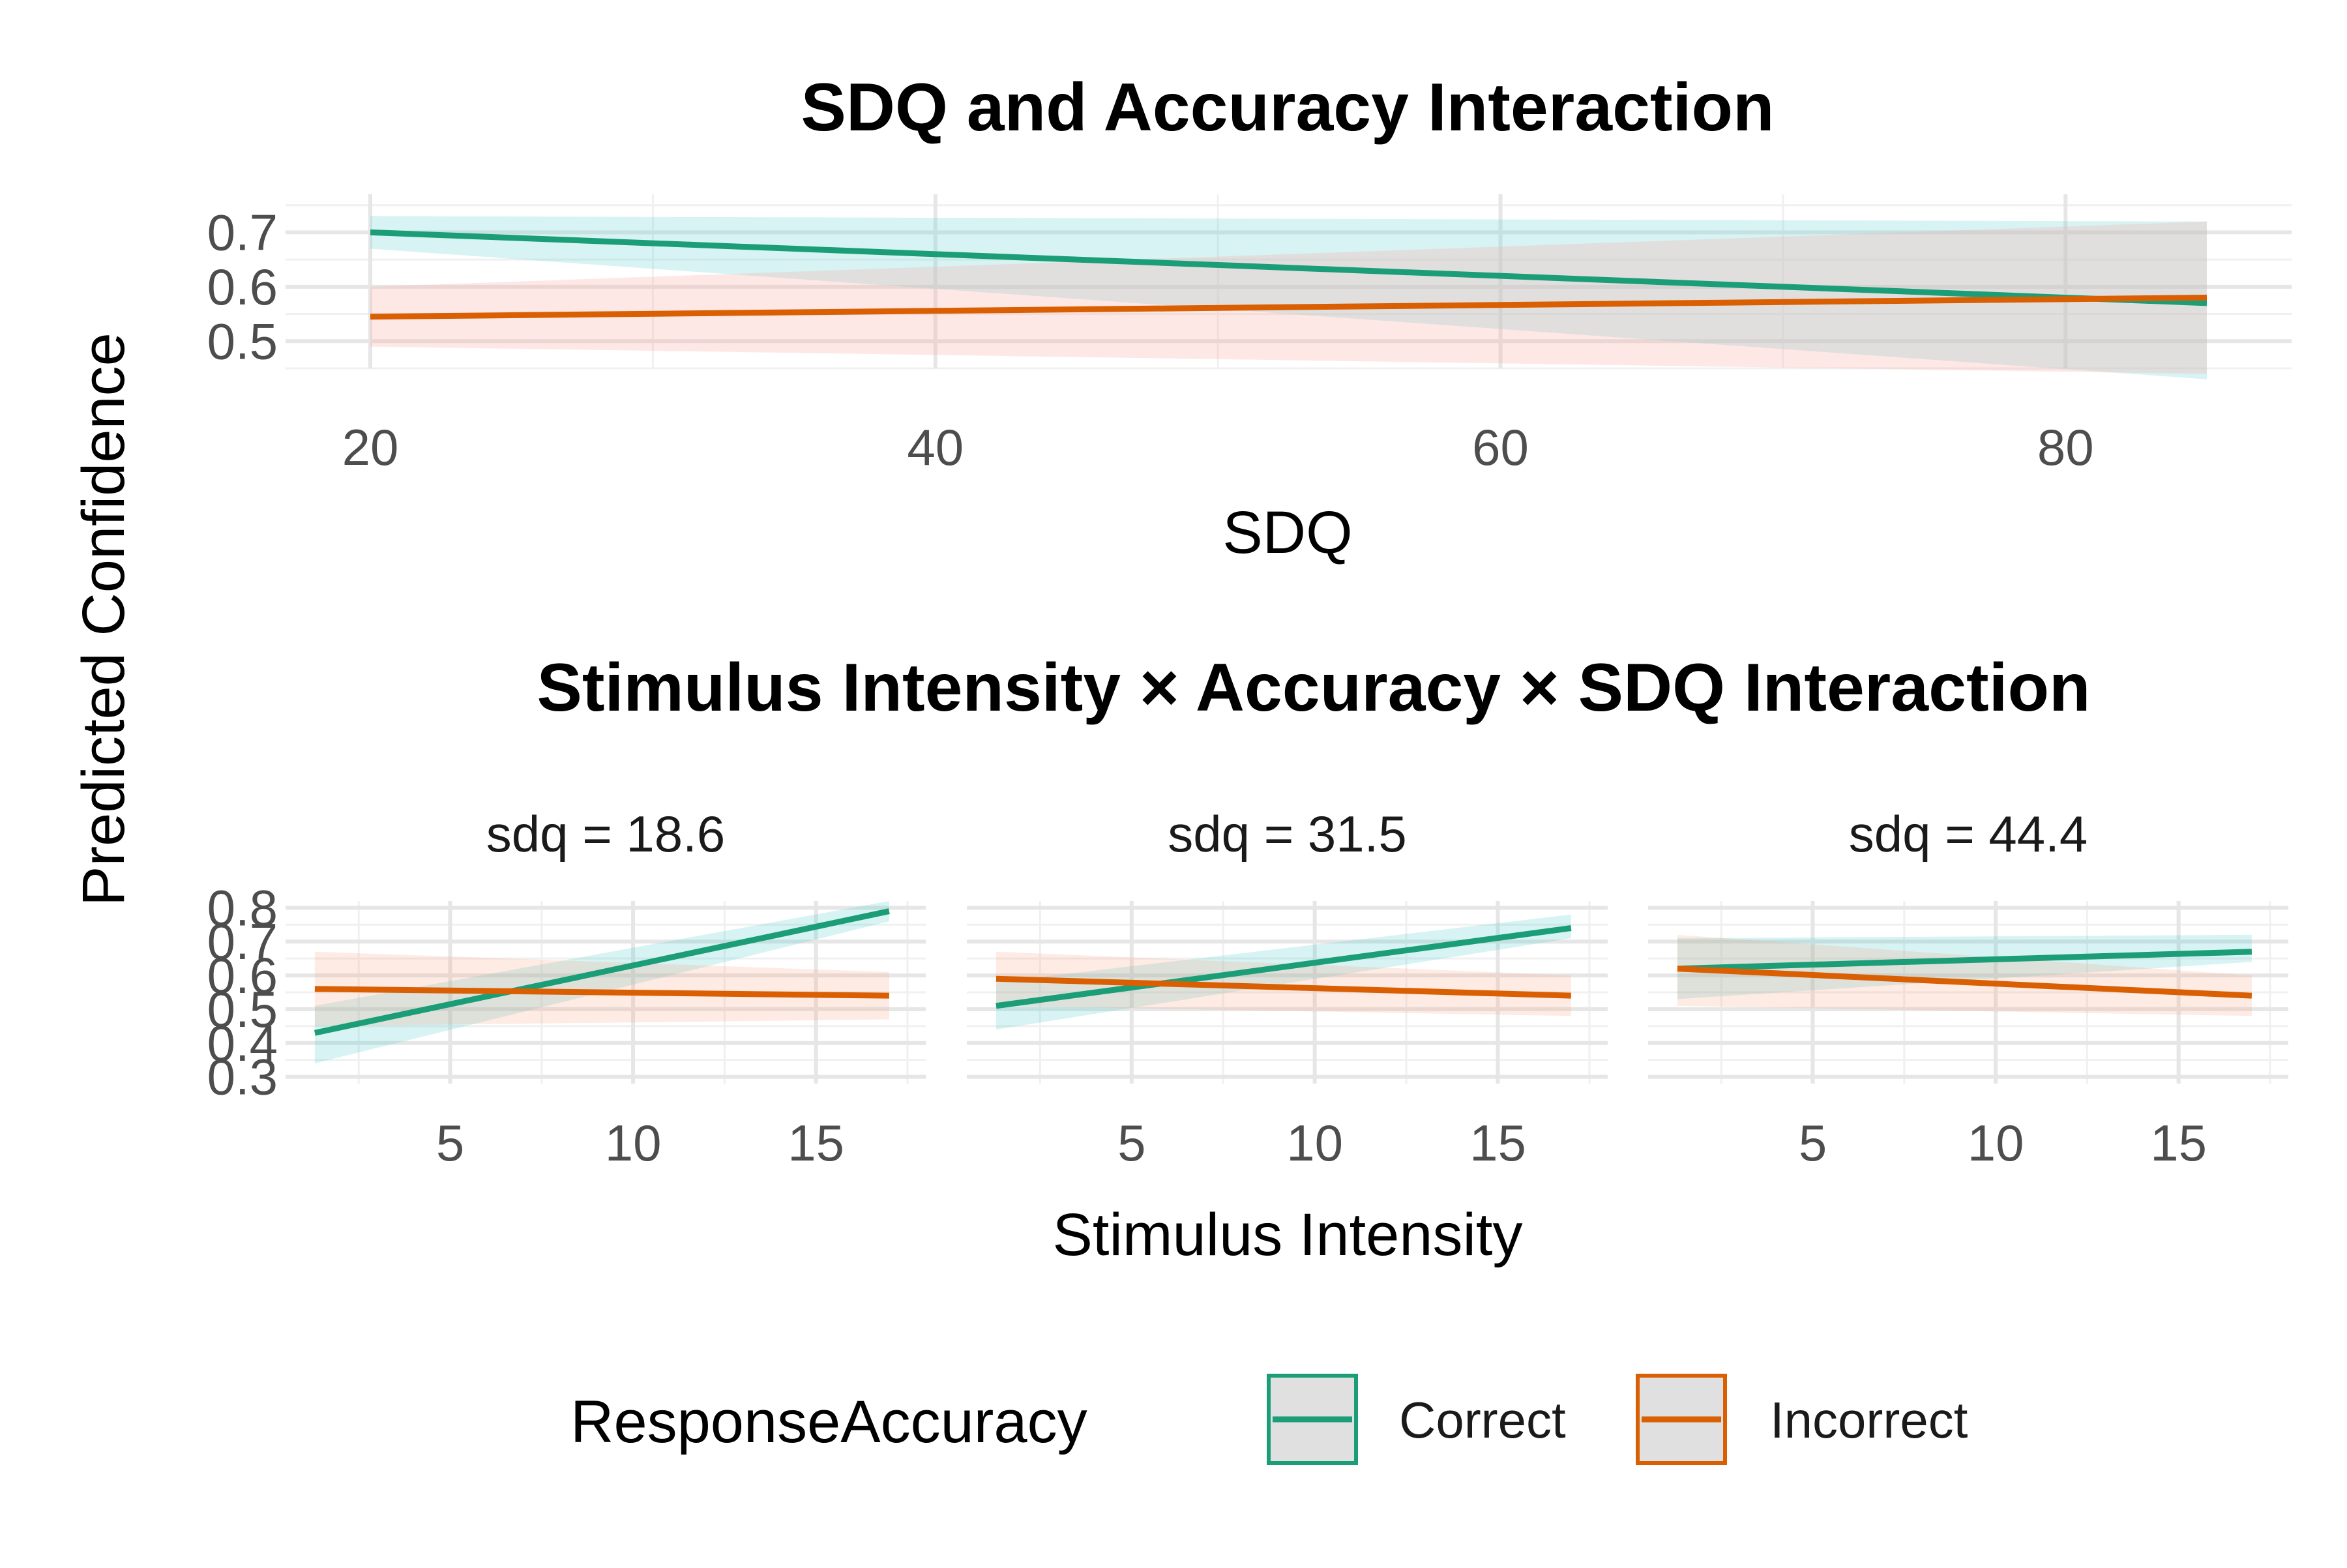 This screenshot has width=2347, height=1568. Describe the element at coordinates (1482, 1420) in the screenshot. I see `legend-label-correct: Correct` at that location.